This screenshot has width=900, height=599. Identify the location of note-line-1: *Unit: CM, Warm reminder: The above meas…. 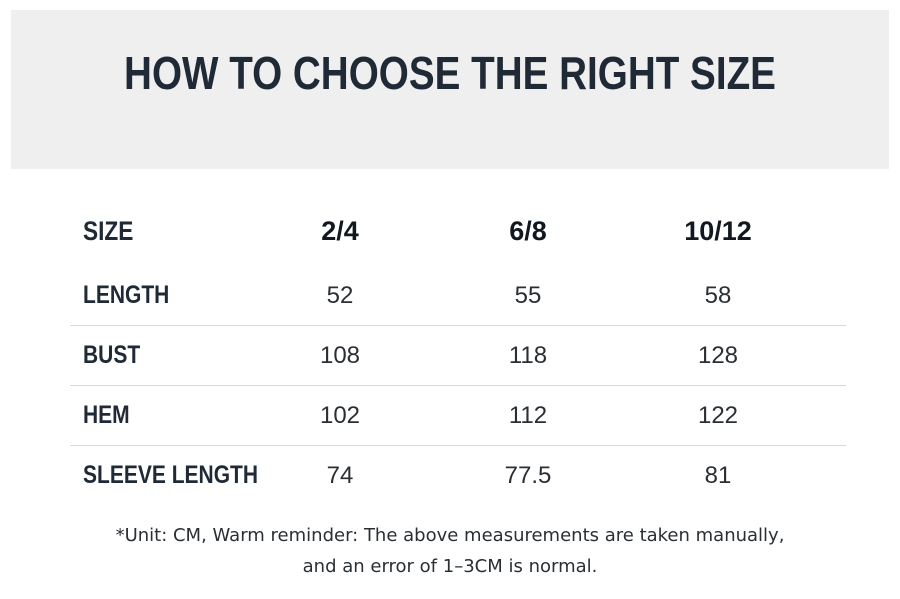
(450, 535).